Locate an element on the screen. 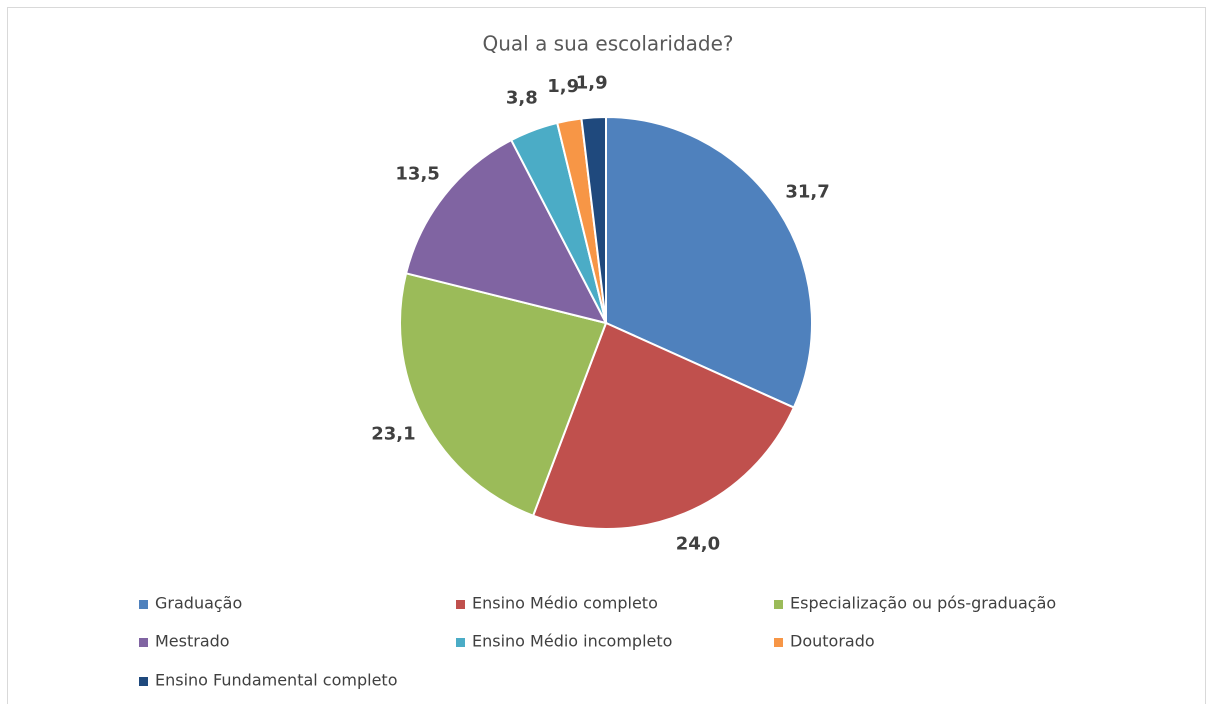  legend-label: Especialização ou pós-graduação is located at coordinates (923, 603).